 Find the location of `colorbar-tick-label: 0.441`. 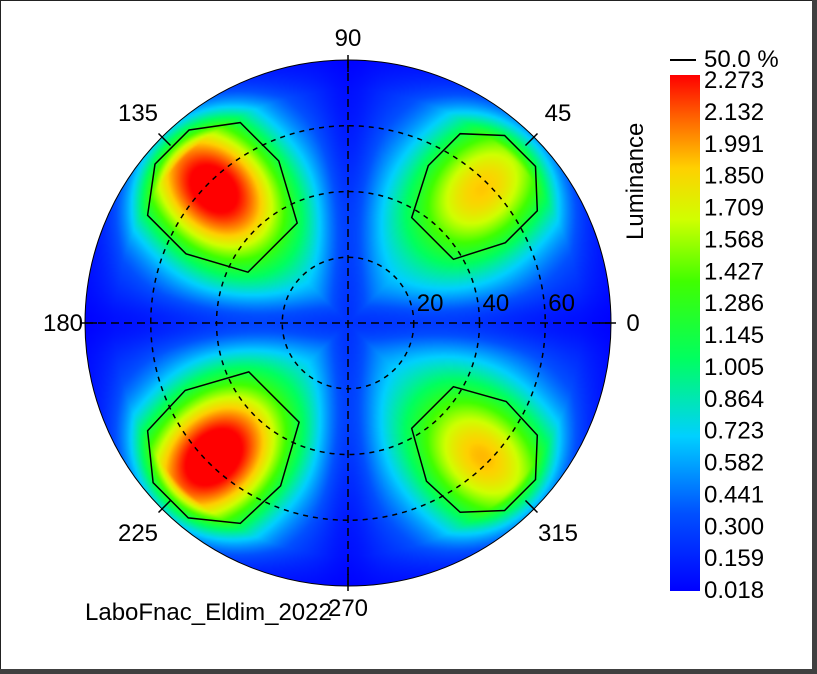

colorbar-tick-label: 0.441 is located at coordinates (734, 494).